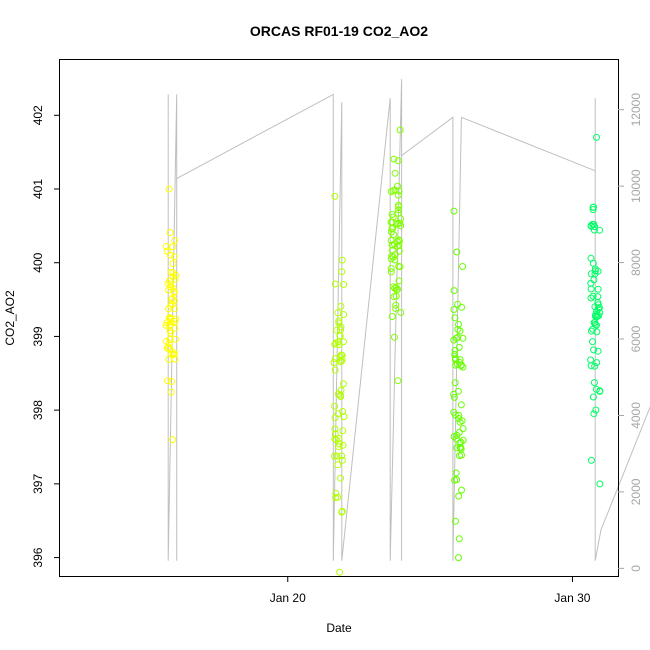 Image resolution: width=650 pixels, height=650 pixels. What do you see at coordinates (572, 598) in the screenshot?
I see `x-tick-label: Jan 30` at bounding box center [572, 598].